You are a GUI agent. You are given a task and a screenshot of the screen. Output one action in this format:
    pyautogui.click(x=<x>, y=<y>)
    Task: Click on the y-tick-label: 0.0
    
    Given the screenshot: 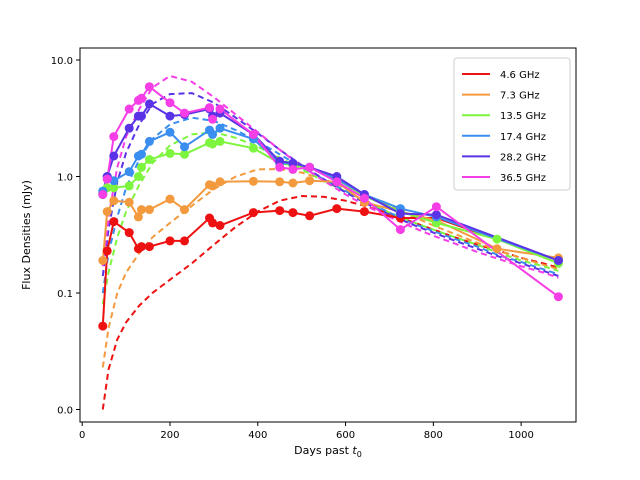 What is the action you would take?
    pyautogui.click(x=65, y=411)
    